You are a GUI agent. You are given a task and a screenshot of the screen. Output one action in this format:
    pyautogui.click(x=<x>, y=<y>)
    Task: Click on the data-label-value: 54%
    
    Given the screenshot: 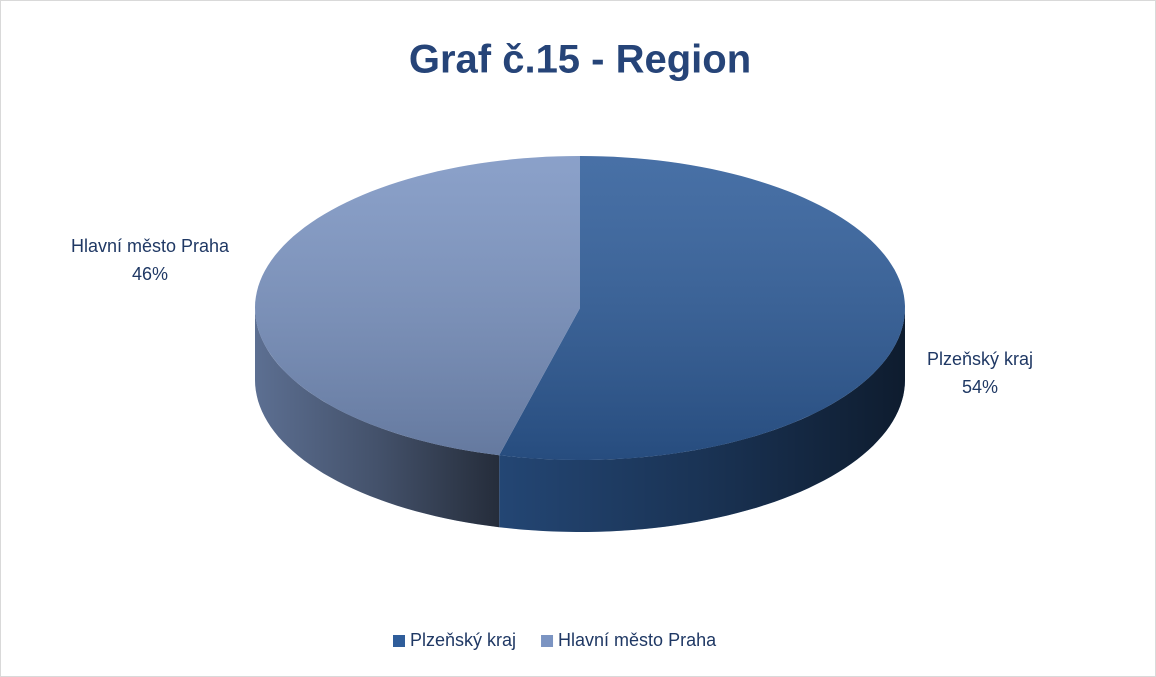 What is the action you would take?
    pyautogui.click(x=980, y=387)
    